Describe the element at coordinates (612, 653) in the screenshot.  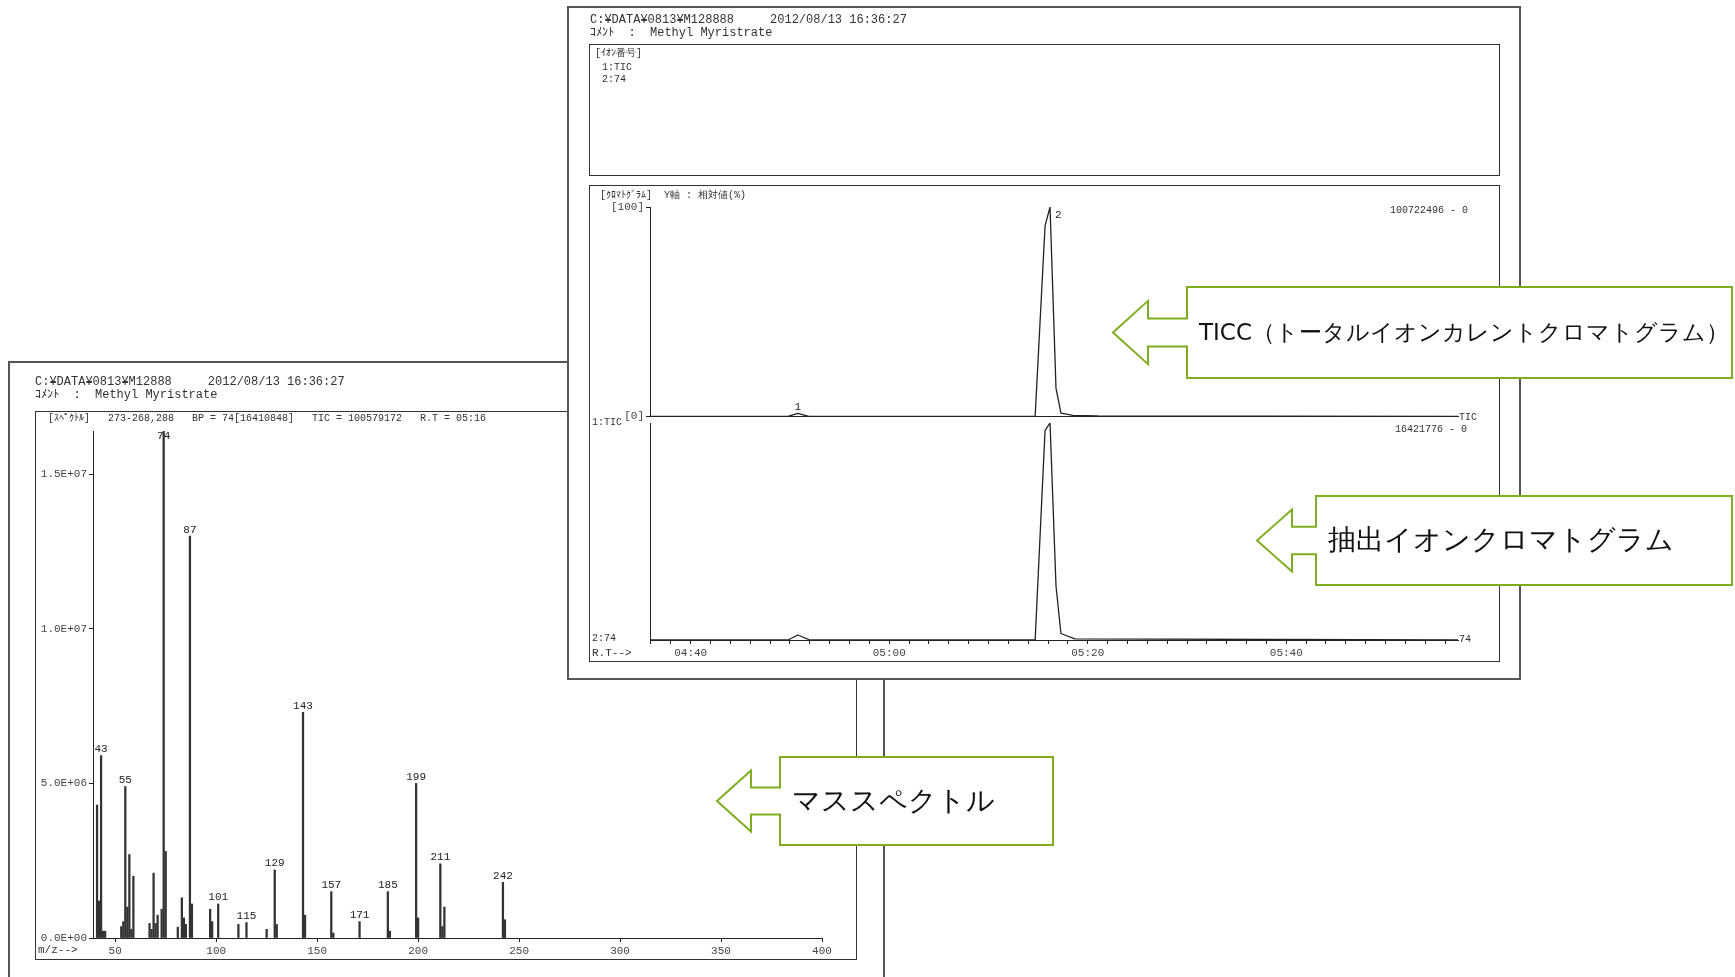
I see `x-axis-title: R.T-->` at that location.